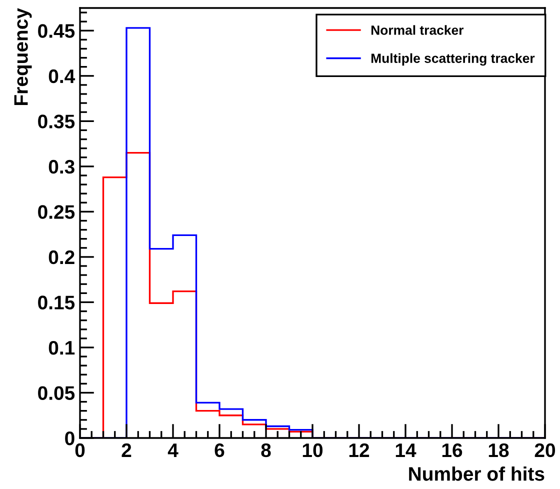 This screenshot has width=560, height=489. What do you see at coordinates (359, 450) in the screenshot?
I see `x-tick-label: 12` at bounding box center [359, 450].